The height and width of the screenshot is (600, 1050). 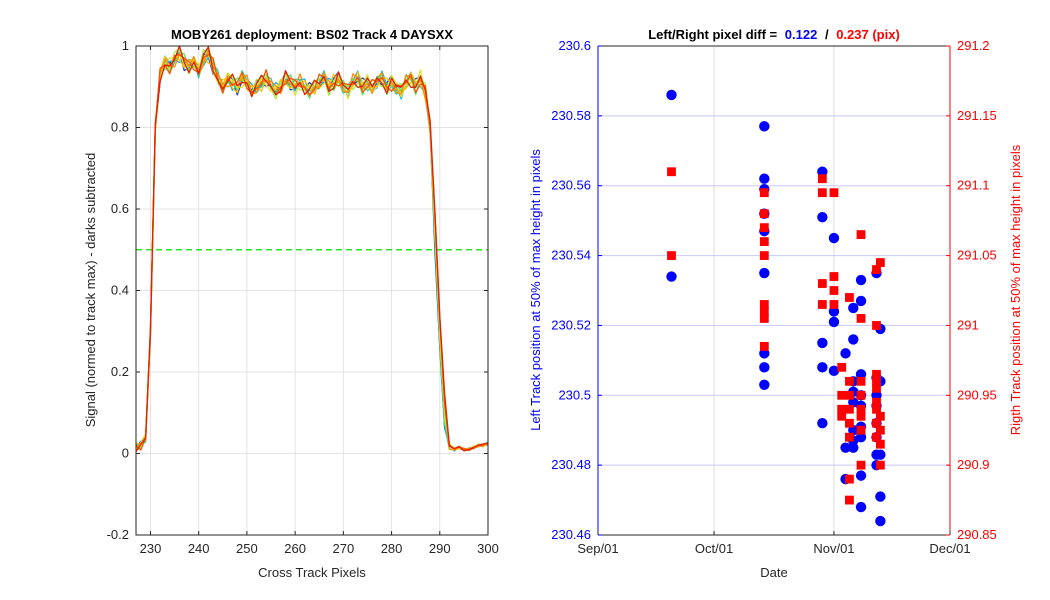 I want to click on left-y-tick-label: 0.2, so click(x=120, y=371).